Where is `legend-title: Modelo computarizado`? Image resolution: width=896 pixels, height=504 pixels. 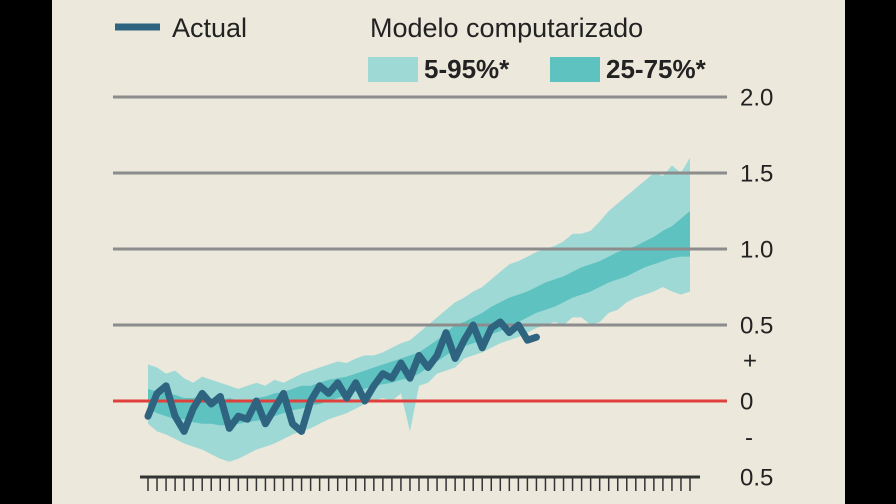 legend-title: Modelo computarizado is located at coordinates (506, 28).